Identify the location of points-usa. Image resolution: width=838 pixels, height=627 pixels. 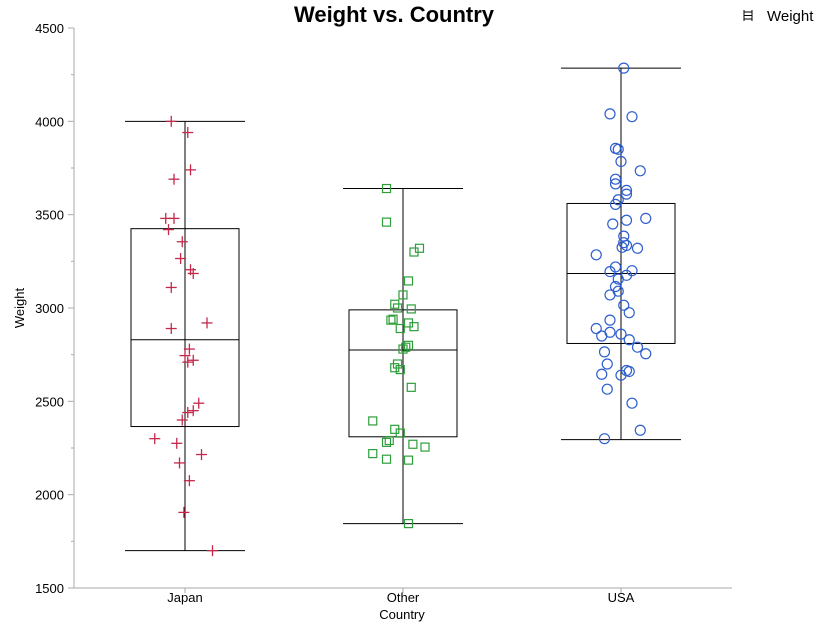
(621, 253).